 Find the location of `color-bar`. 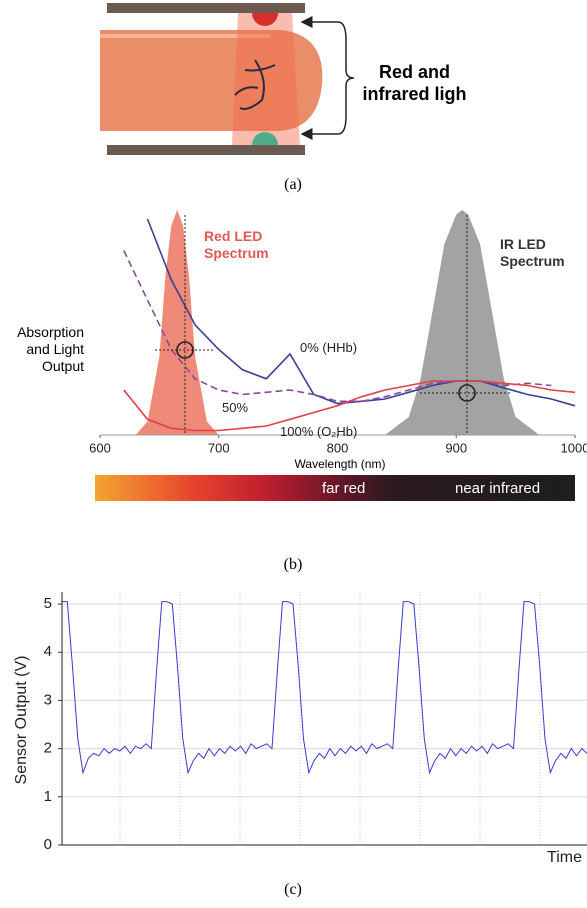

color-bar is located at coordinates (335, 488).